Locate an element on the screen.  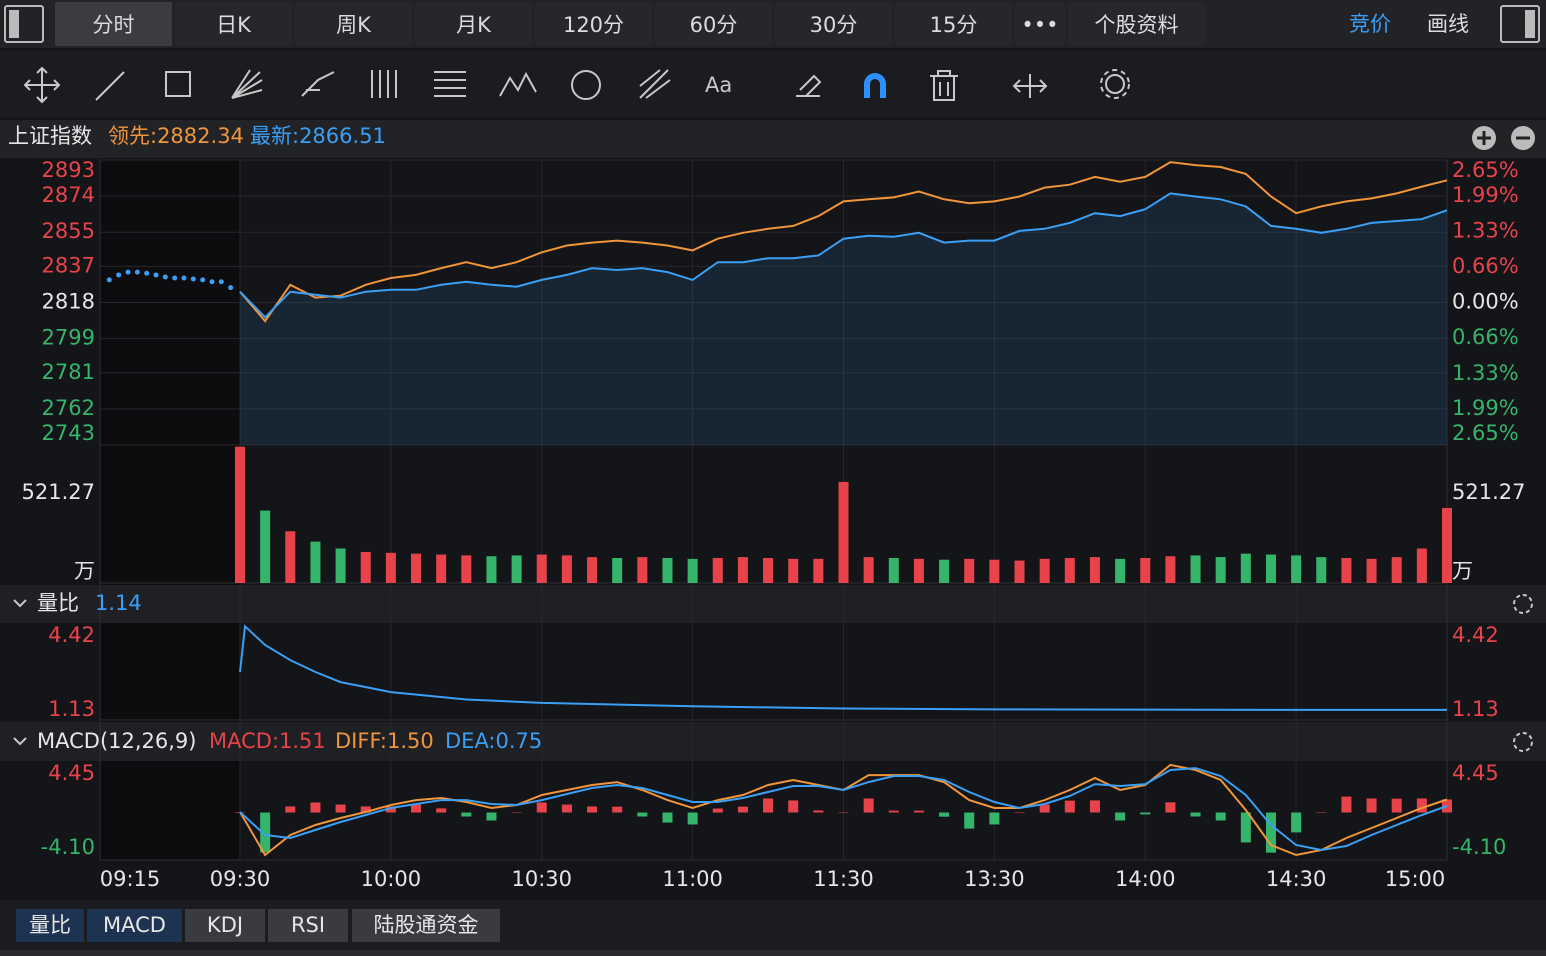
collapse-ratio is located at coordinates (20, 603).